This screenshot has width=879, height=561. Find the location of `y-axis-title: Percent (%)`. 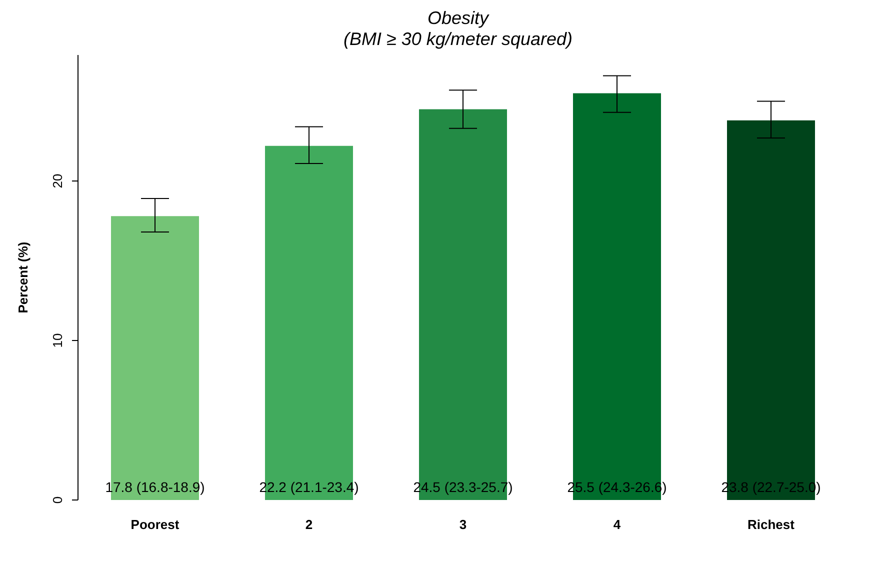

y-axis-title: Percent (%) is located at coordinates (23, 278).